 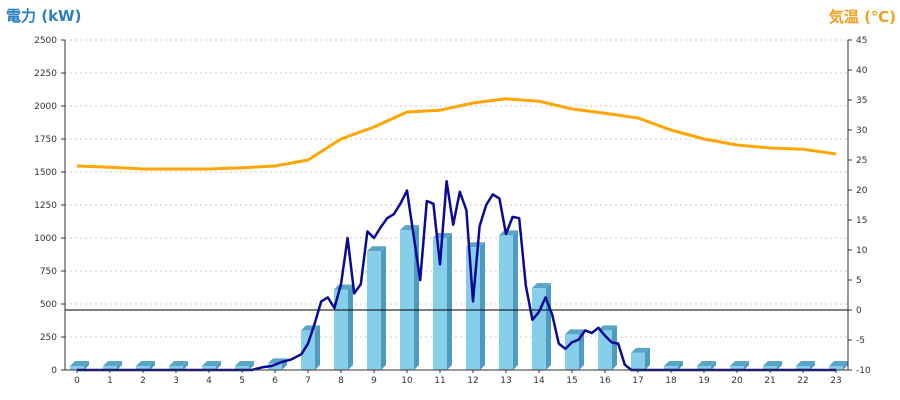 What do you see at coordinates (439, 381) in the screenshot?
I see `x-tick-label-11: 11` at bounding box center [439, 381].